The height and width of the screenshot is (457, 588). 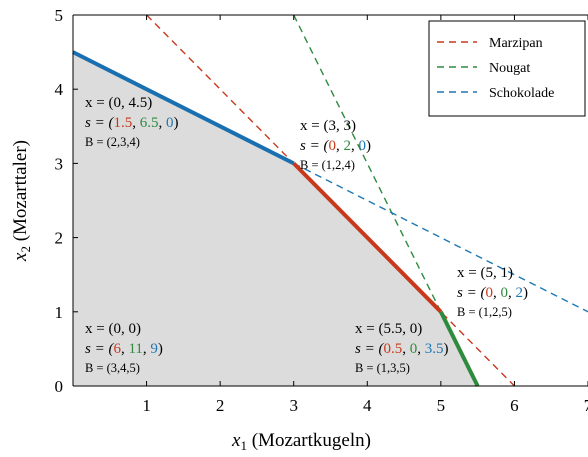 I want to click on legend-label: Nougat, so click(x=509, y=68).